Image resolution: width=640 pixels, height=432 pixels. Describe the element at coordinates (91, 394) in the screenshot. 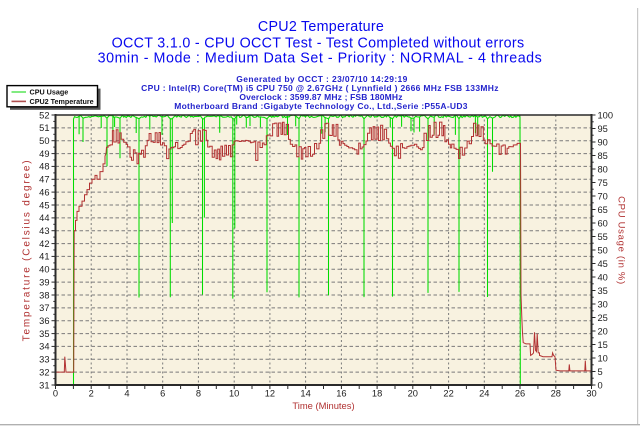

I see `svg-text: 2` at that location.